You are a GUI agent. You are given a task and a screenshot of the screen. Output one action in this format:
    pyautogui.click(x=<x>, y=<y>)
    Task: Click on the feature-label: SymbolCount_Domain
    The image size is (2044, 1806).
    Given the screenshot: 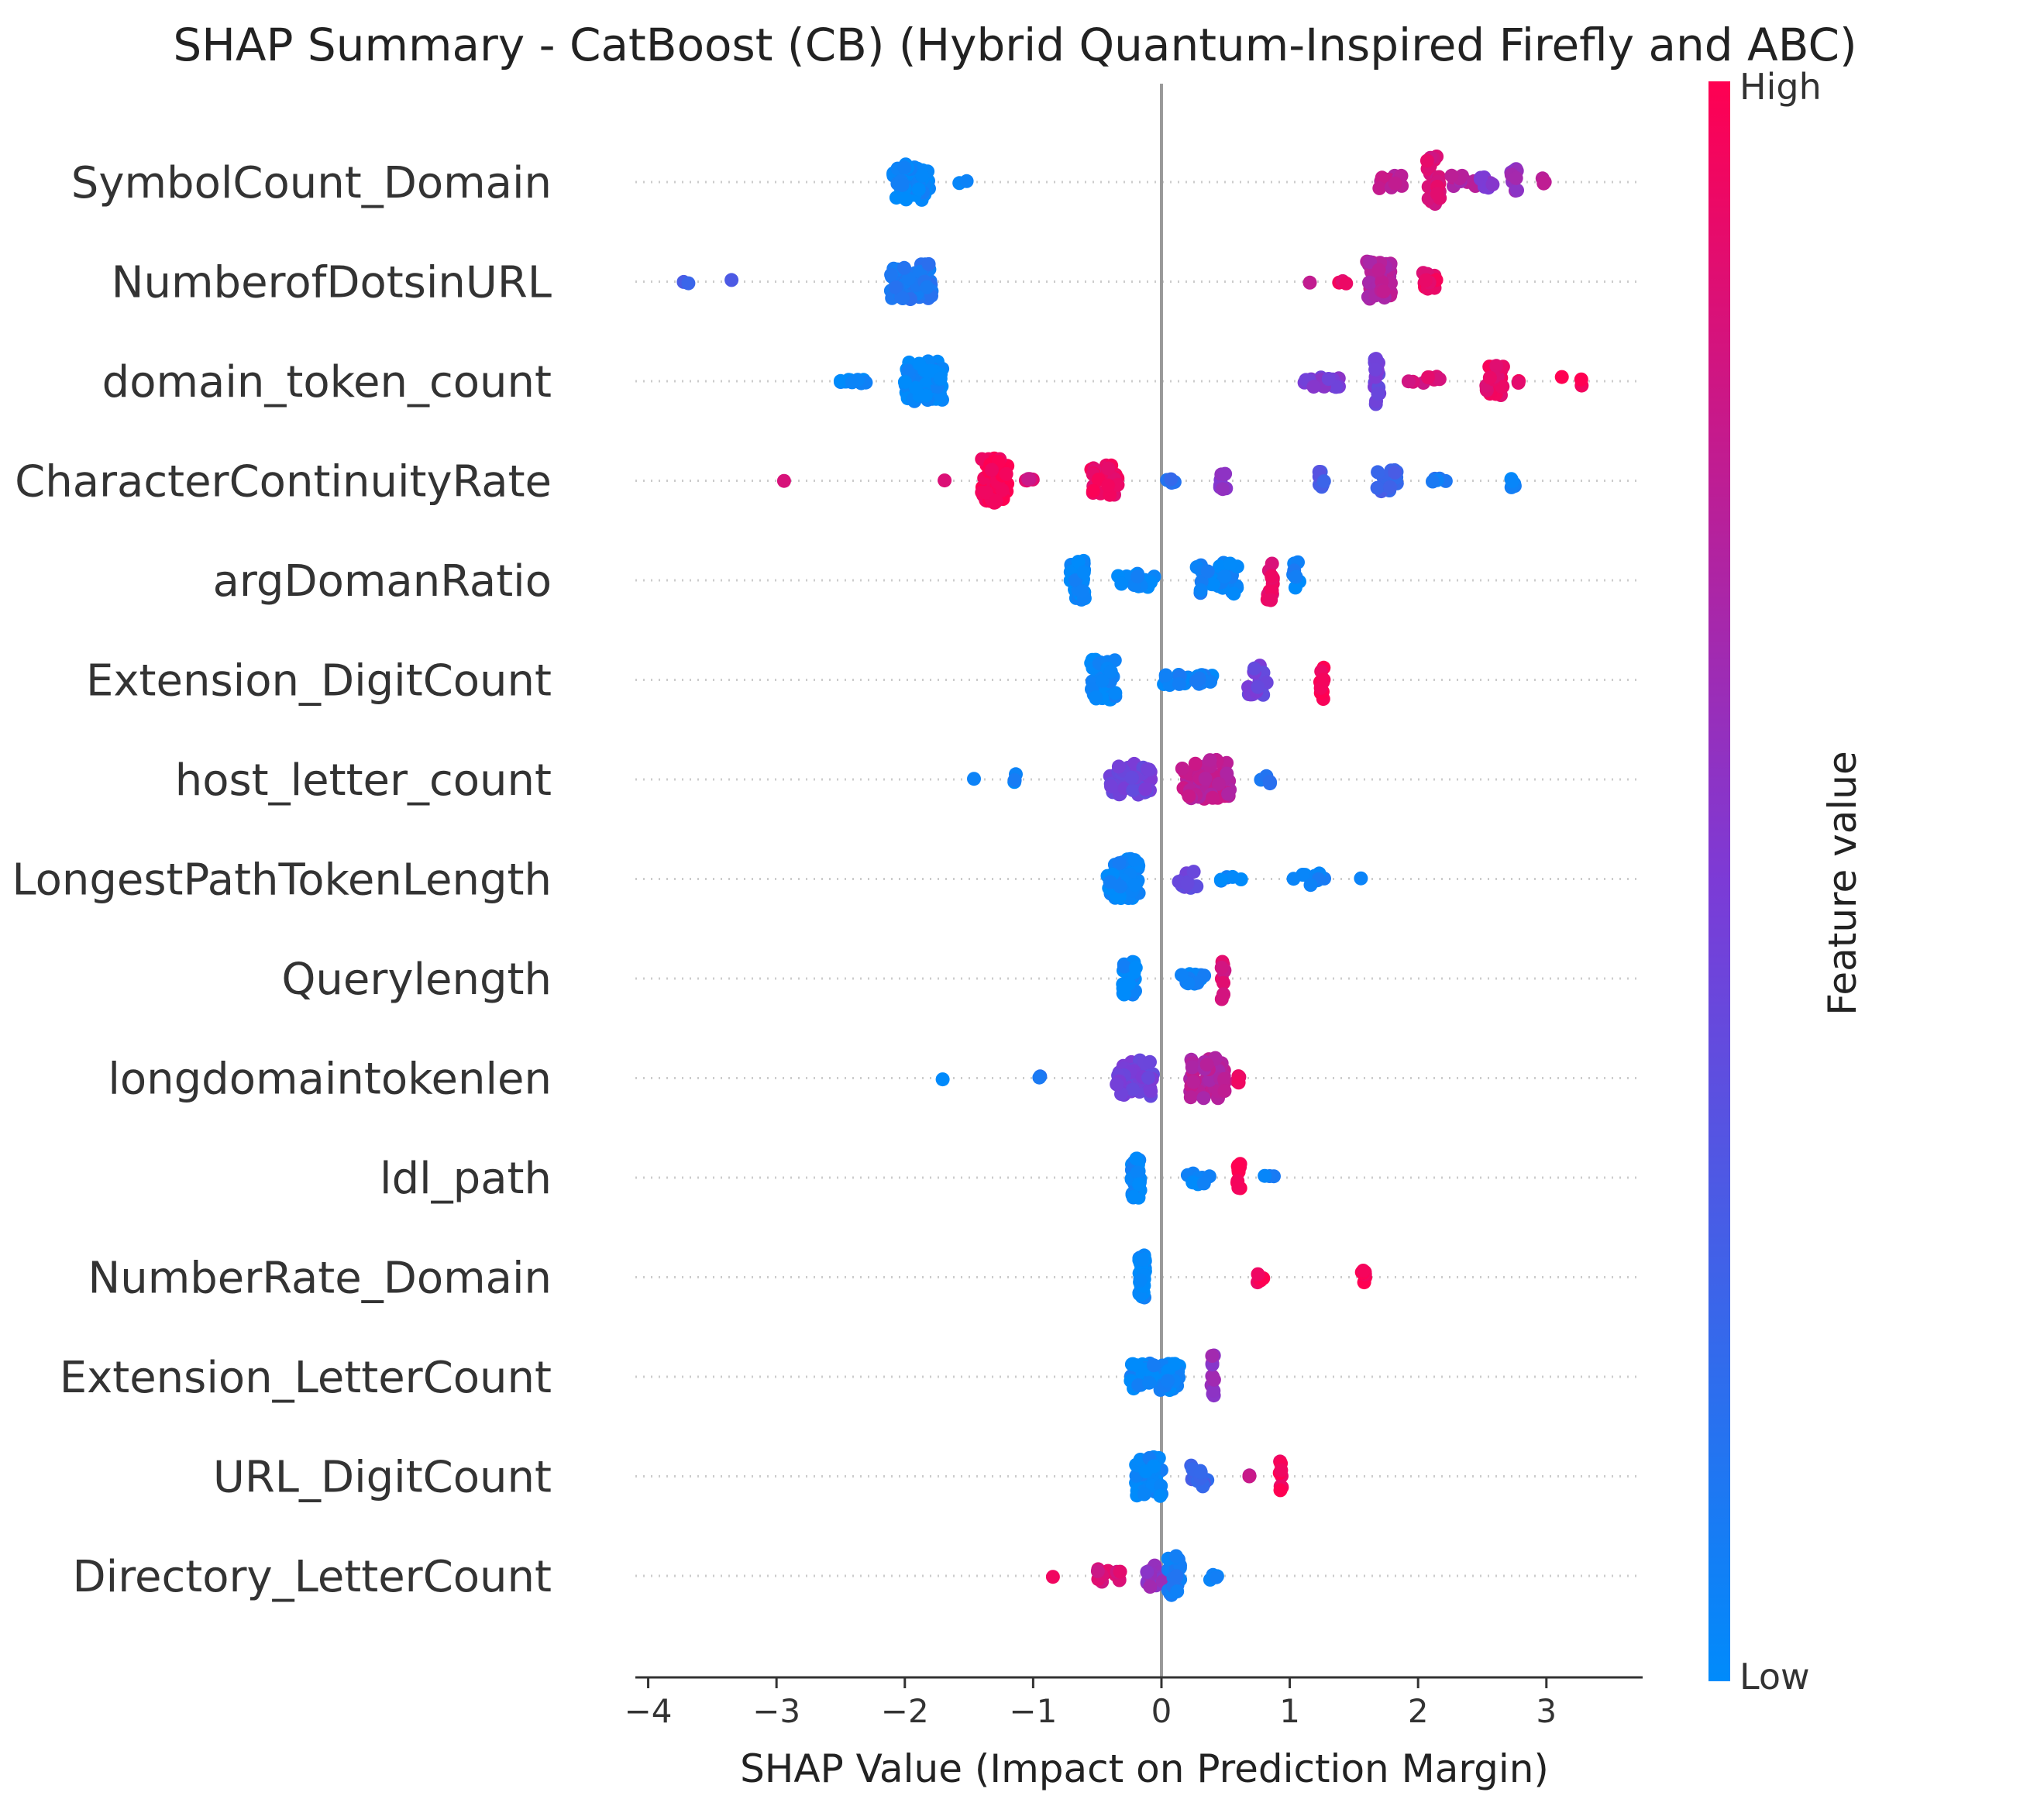 What is the action you would take?
    pyautogui.click(x=311, y=183)
    